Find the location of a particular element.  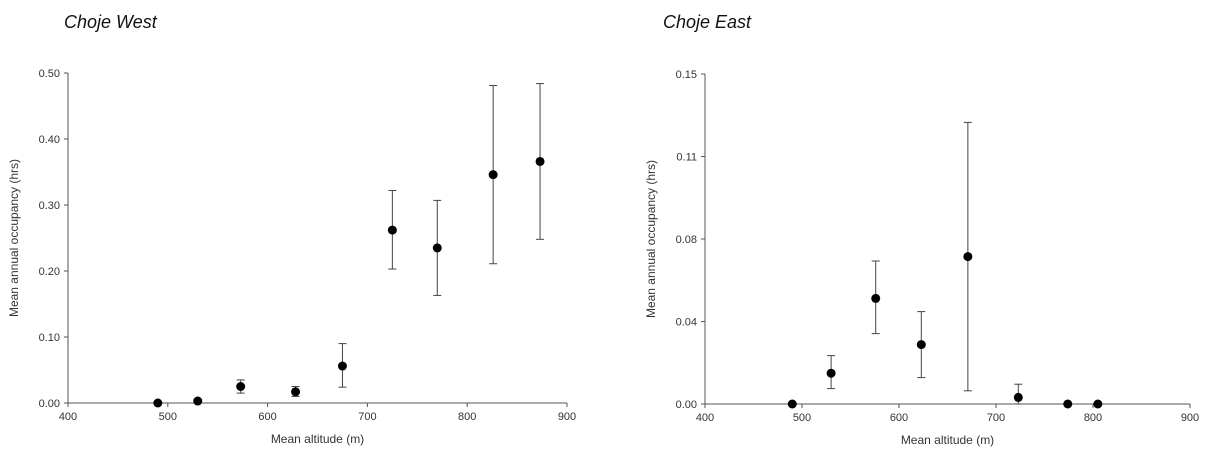

y-tick-label: 0.10 is located at coordinates (49, 338).